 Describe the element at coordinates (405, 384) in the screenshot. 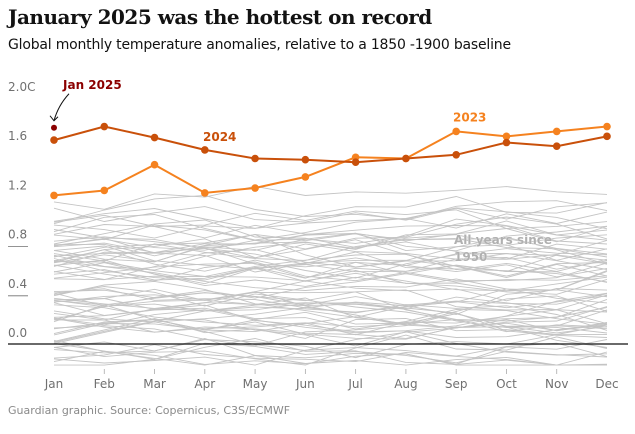

I see `x-tick-label: Aug` at that location.